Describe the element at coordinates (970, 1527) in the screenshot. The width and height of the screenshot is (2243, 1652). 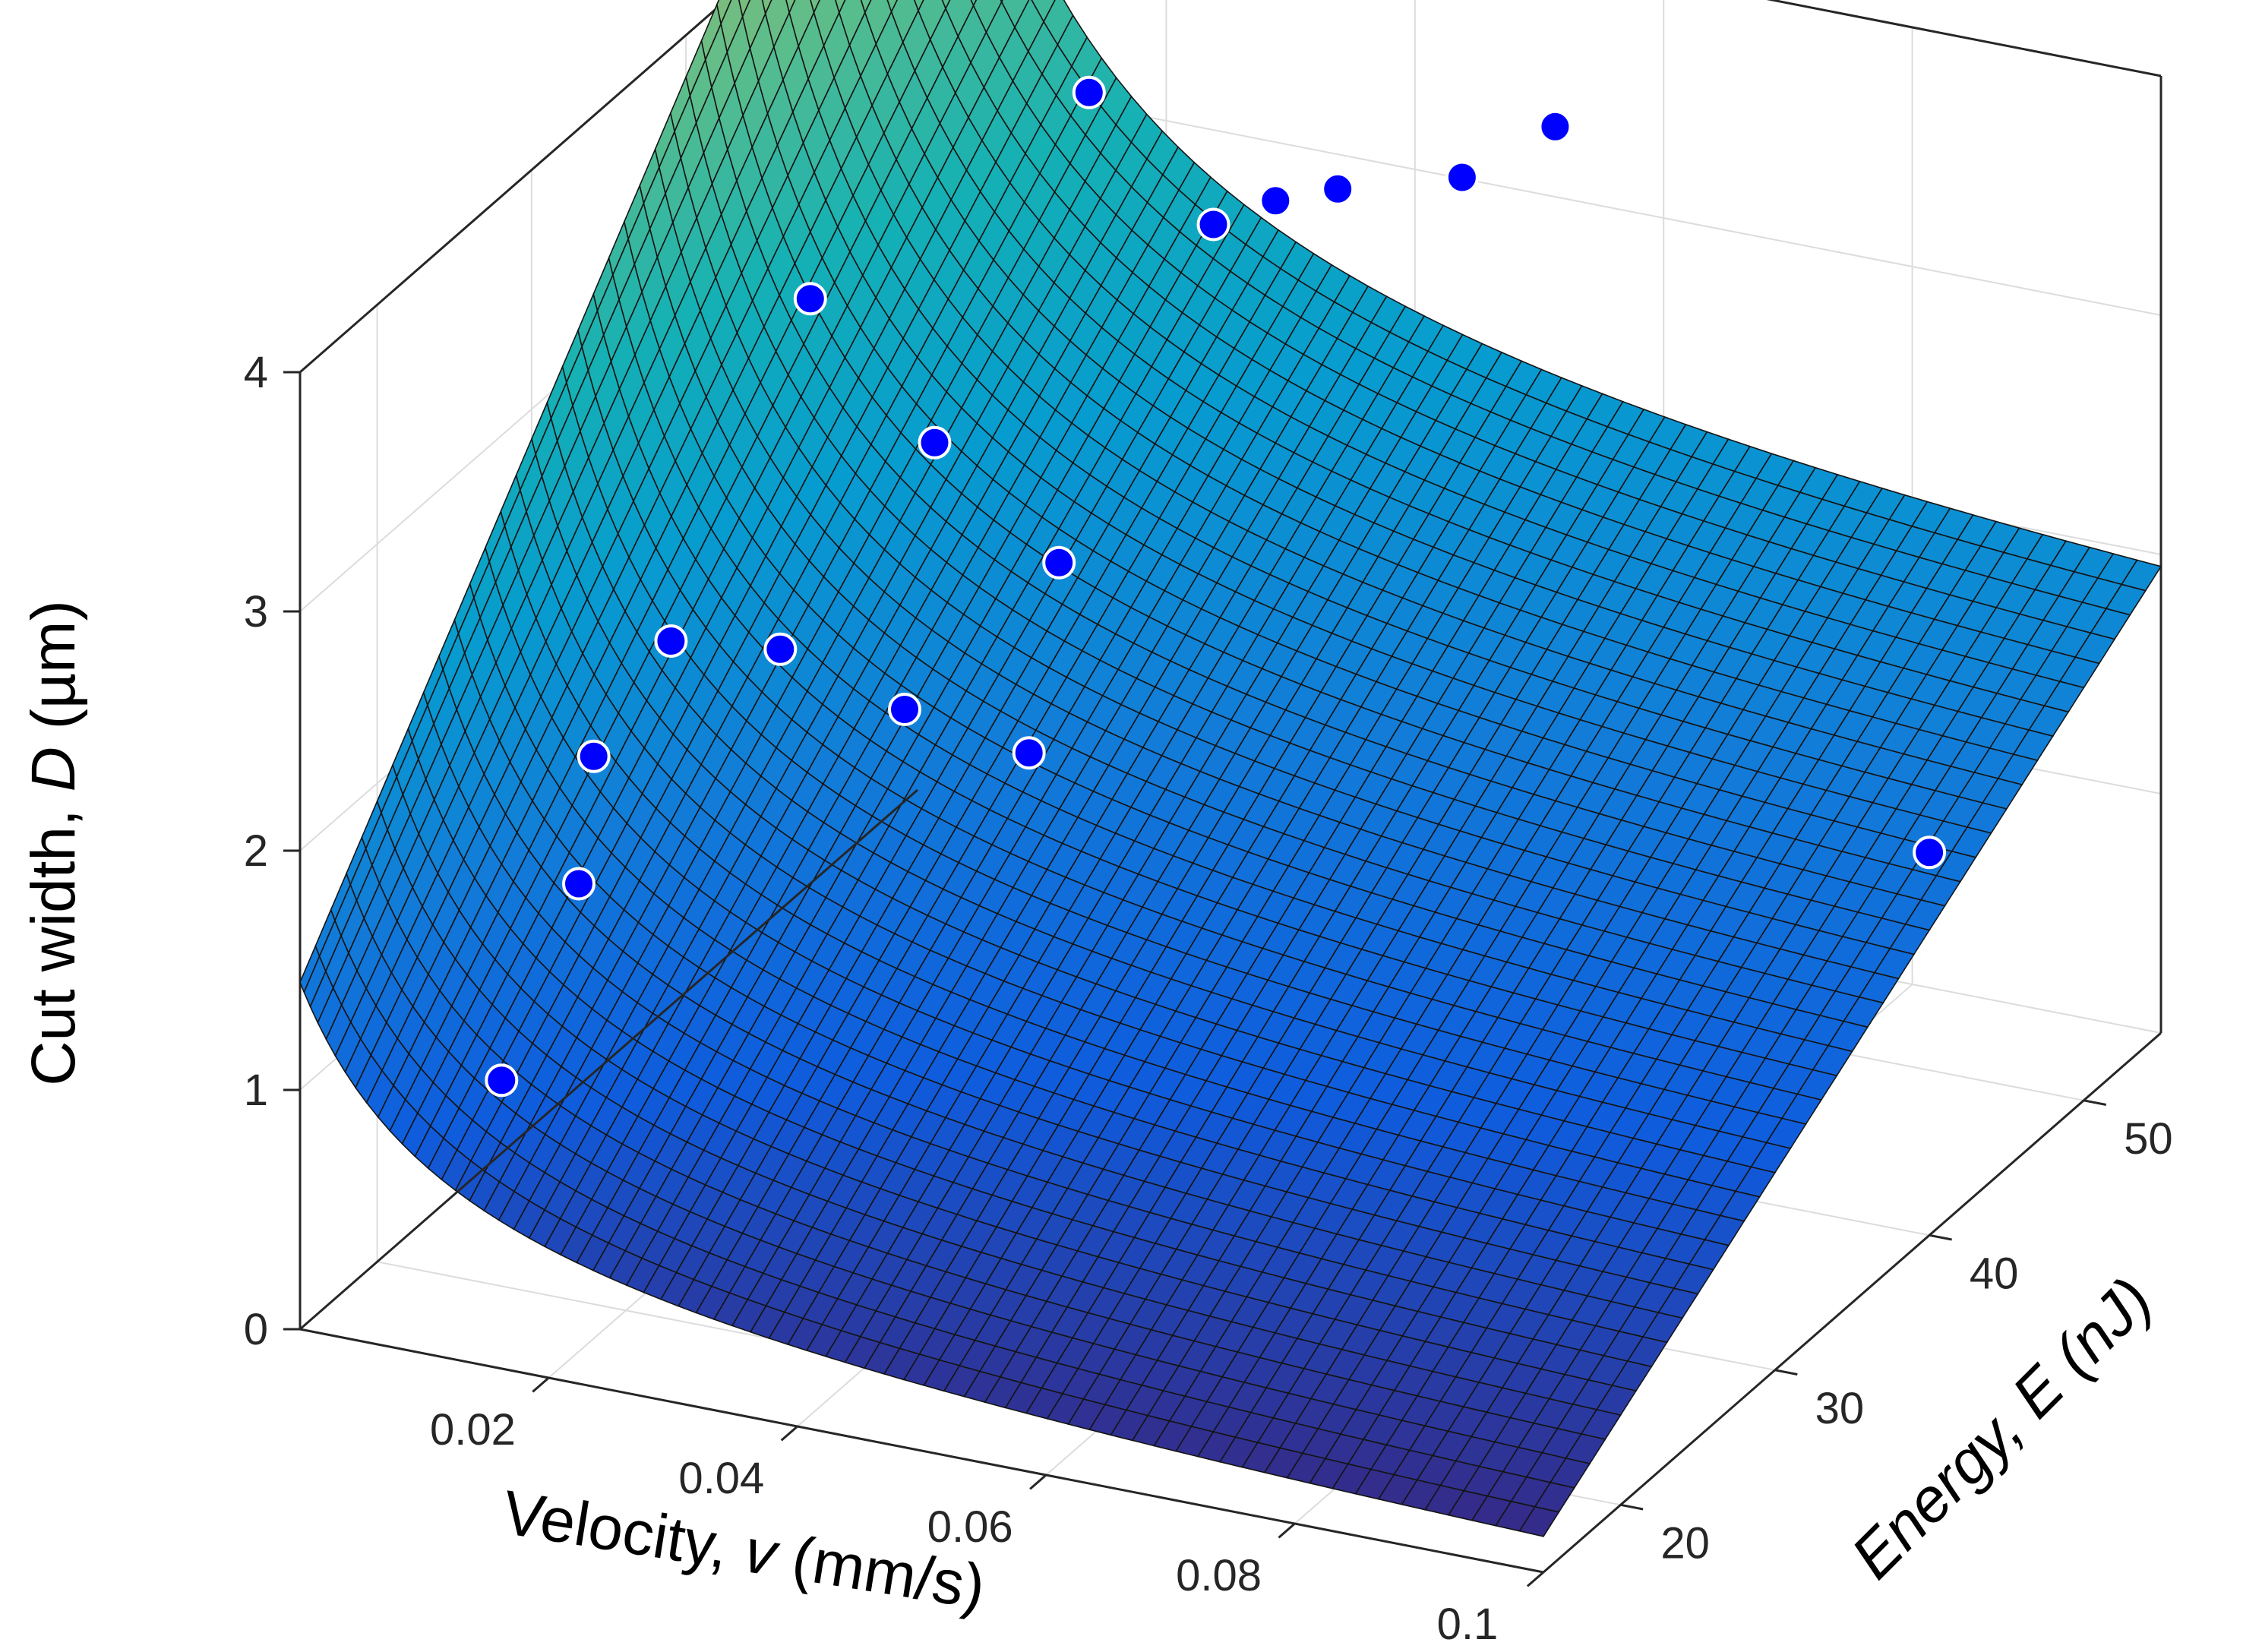
I see `x-tick-label: 0.06` at that location.